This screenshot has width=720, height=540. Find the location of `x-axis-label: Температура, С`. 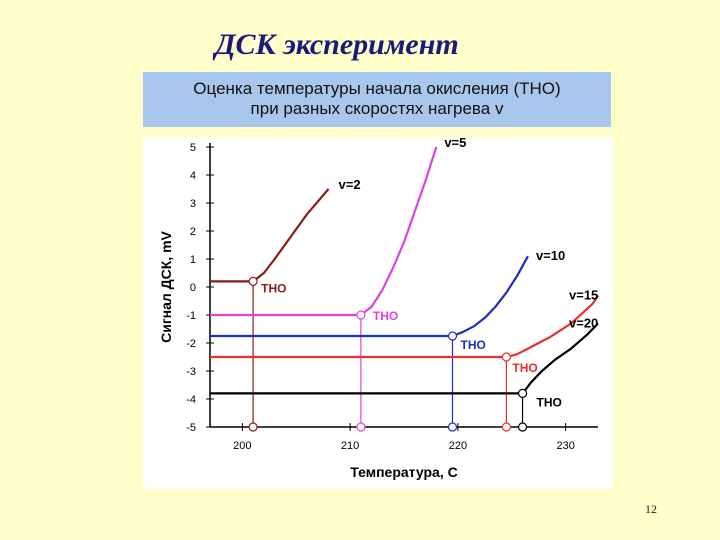

x-axis-label: Температура, С is located at coordinates (403, 472).